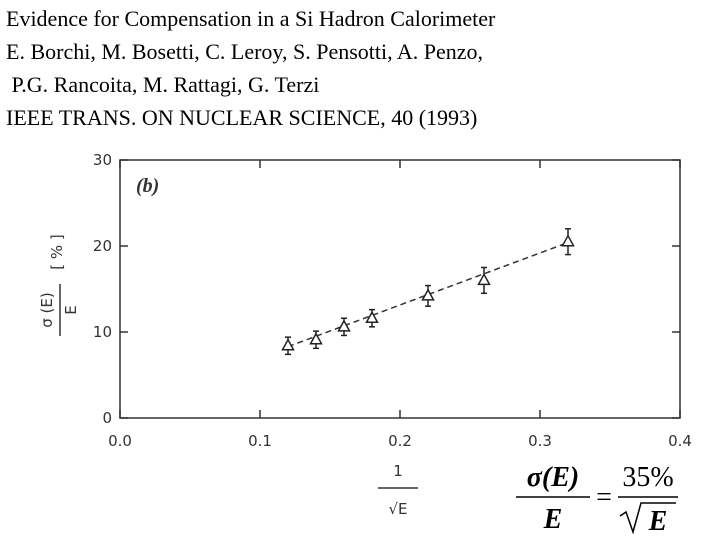  I want to click on x-tick-label: 0.3, so click(540, 441).